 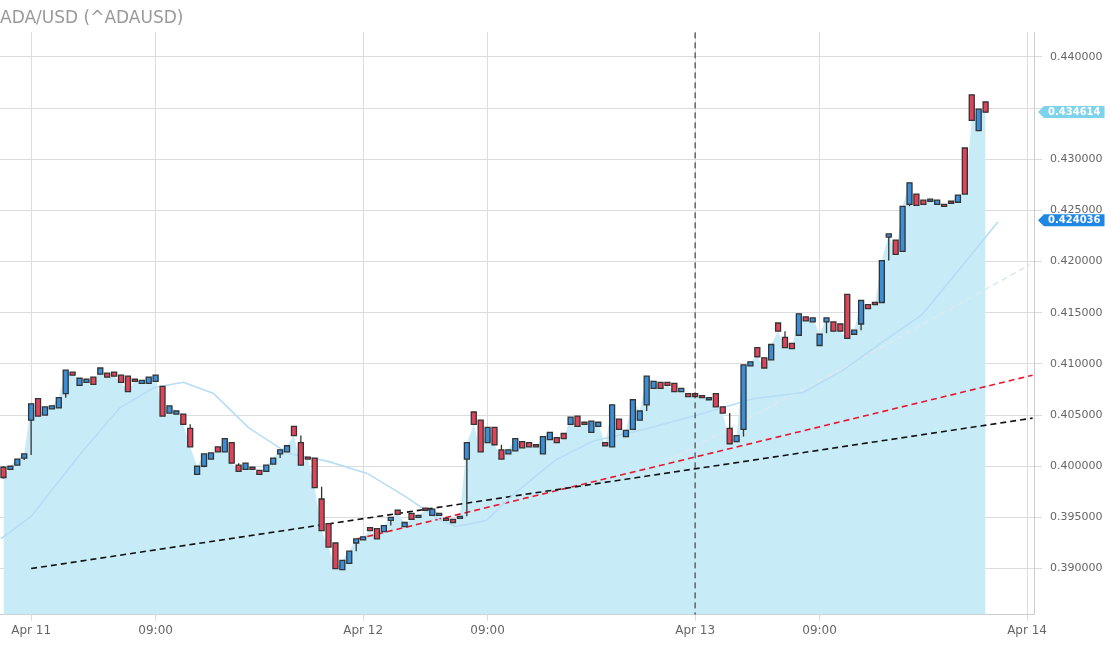 I want to click on y-tick-label: 0.420000, so click(x=1076, y=261).